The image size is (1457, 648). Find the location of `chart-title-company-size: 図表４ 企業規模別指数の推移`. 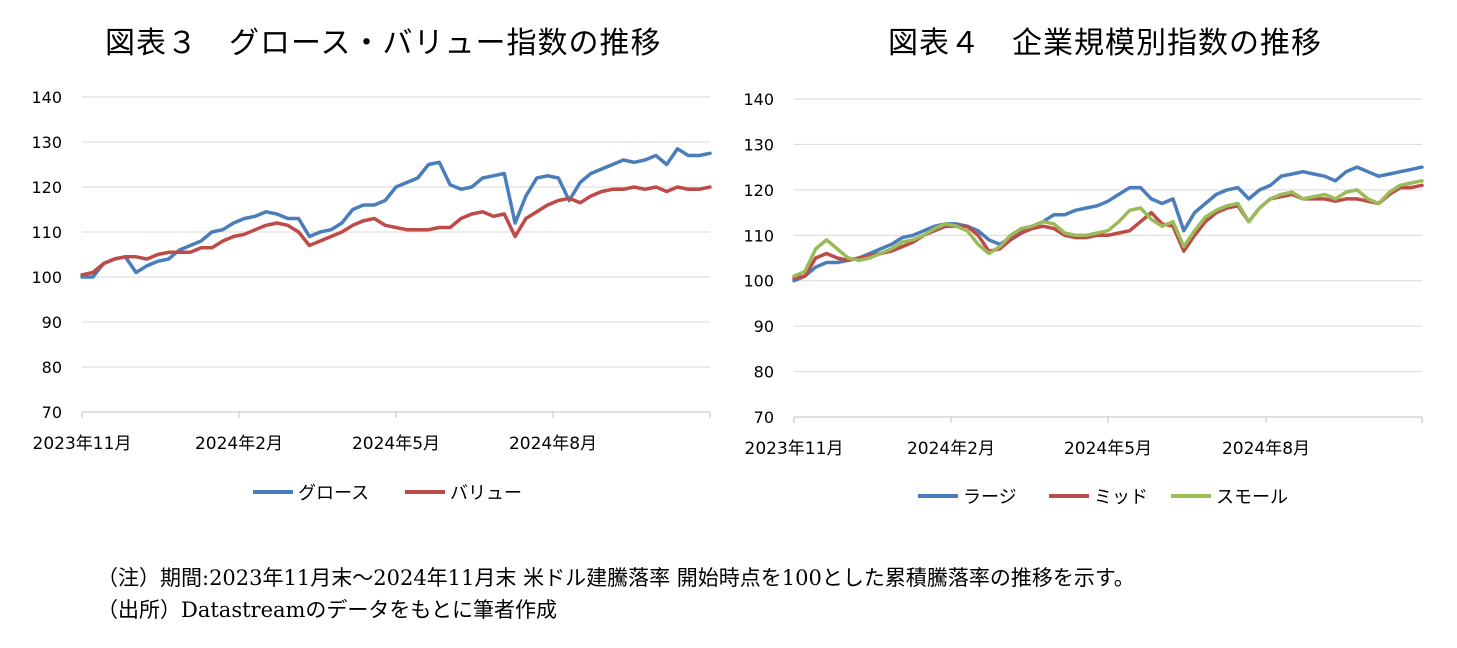

chart-title-company-size: 図表４ 企業規模別指数の推移 is located at coordinates (1105, 43).